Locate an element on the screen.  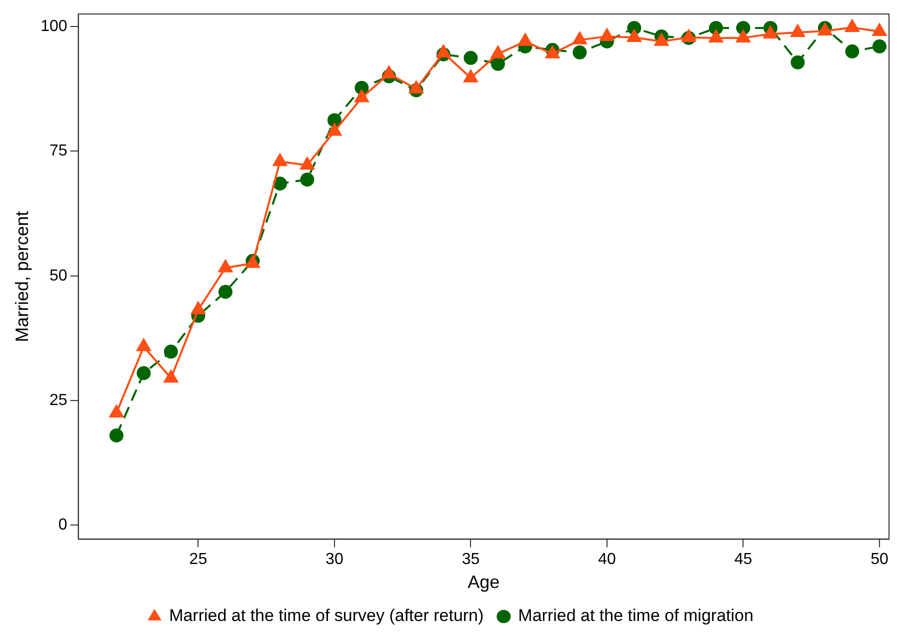
y-tick-label: 75 is located at coordinates (59, 151).